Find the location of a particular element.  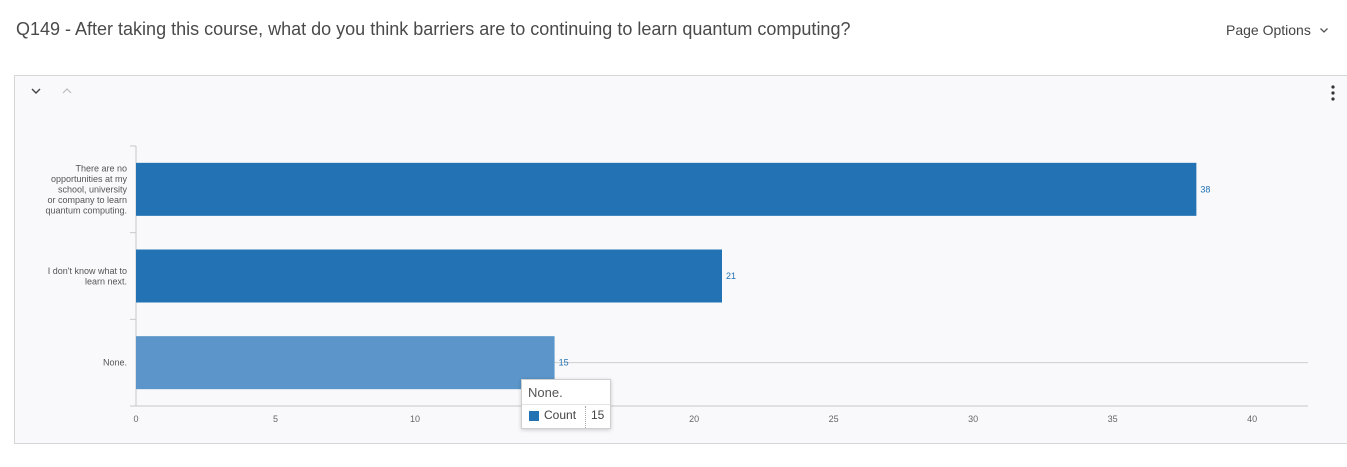

tooltip-divider is located at coordinates (566, 404).